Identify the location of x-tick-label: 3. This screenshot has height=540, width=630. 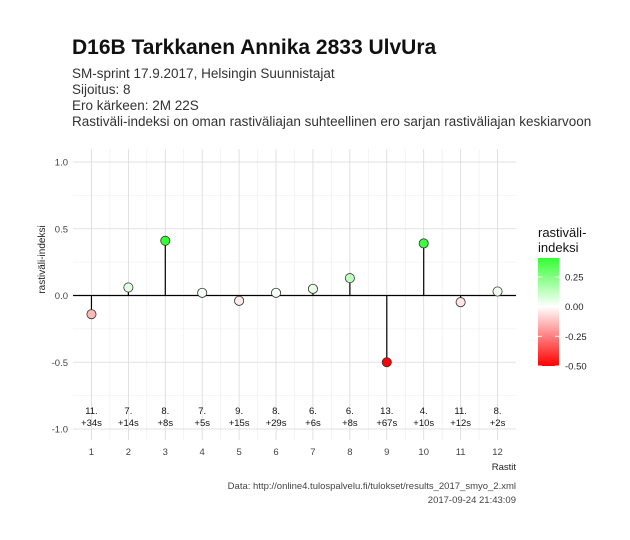
(165, 452).